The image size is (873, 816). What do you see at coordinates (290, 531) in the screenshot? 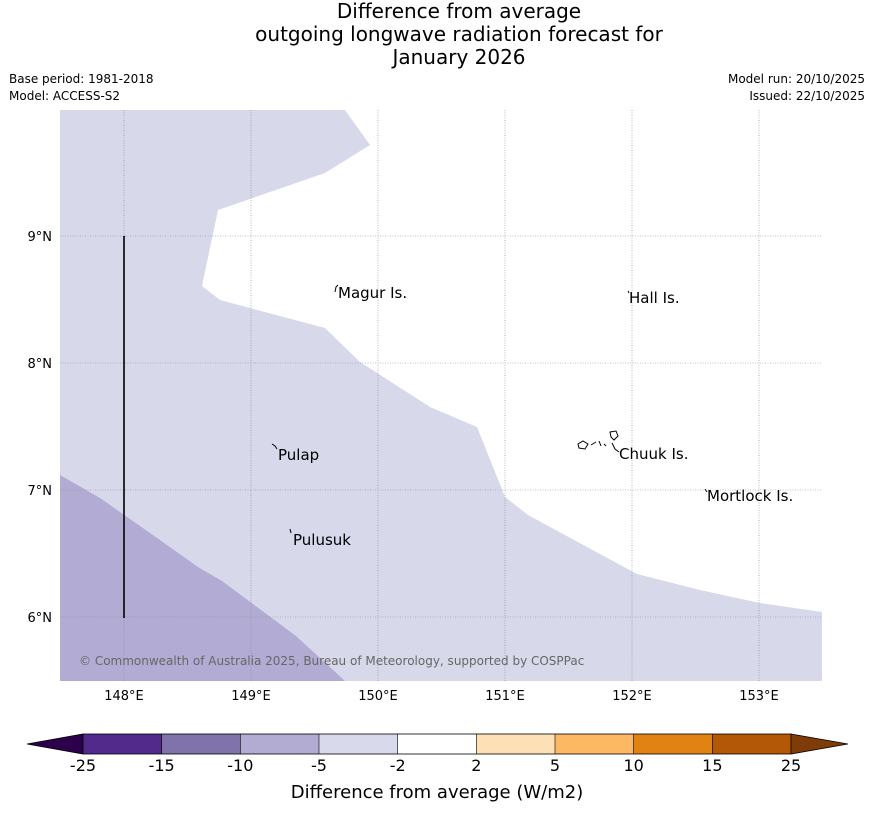
I see `island-pulusuk` at bounding box center [290, 531].